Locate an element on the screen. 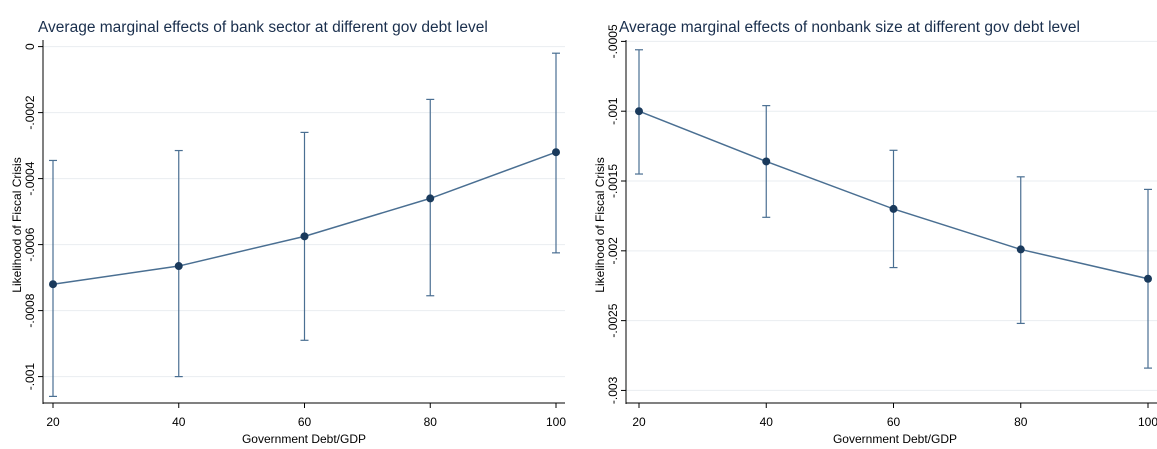 Image resolution: width=1157 pixels, height=449 pixels. y-tick-label: 0 is located at coordinates (30, 46).